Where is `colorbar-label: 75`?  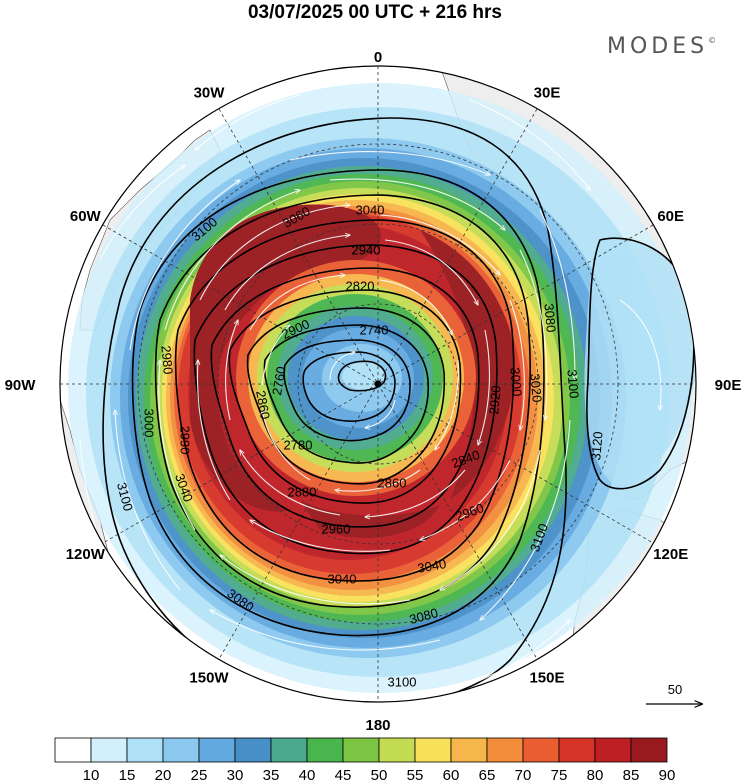
colorbar-label: 75 is located at coordinates (559, 774).